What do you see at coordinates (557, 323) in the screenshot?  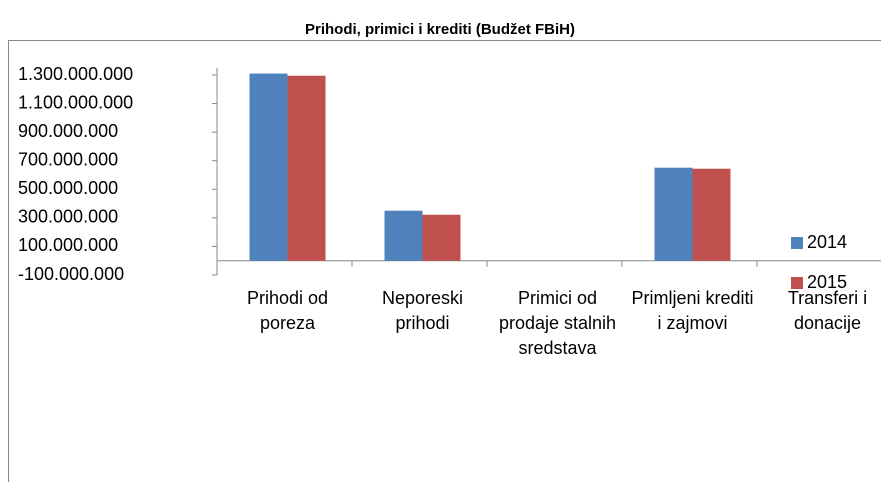 I see `x-tick-label: Primici od prodaje stalnih sredstava` at bounding box center [557, 323].